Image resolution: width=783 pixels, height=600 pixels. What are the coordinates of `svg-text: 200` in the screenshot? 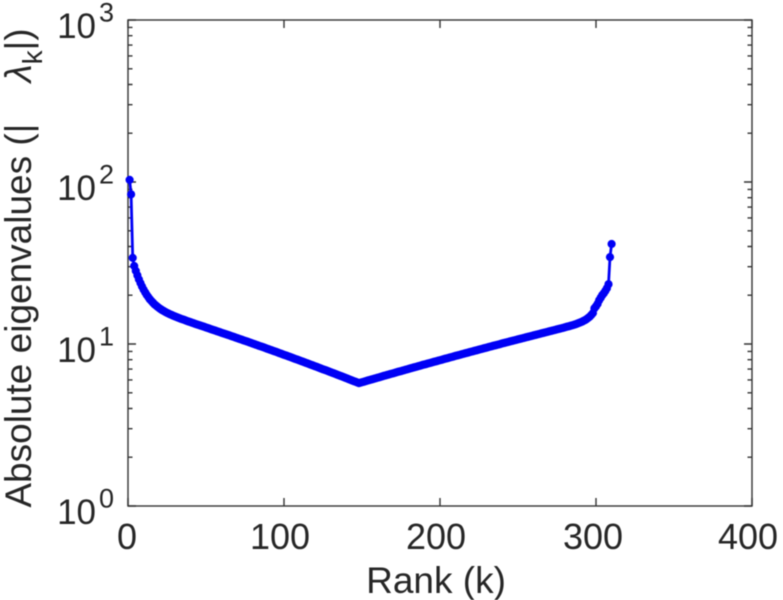 It's located at (436, 536).